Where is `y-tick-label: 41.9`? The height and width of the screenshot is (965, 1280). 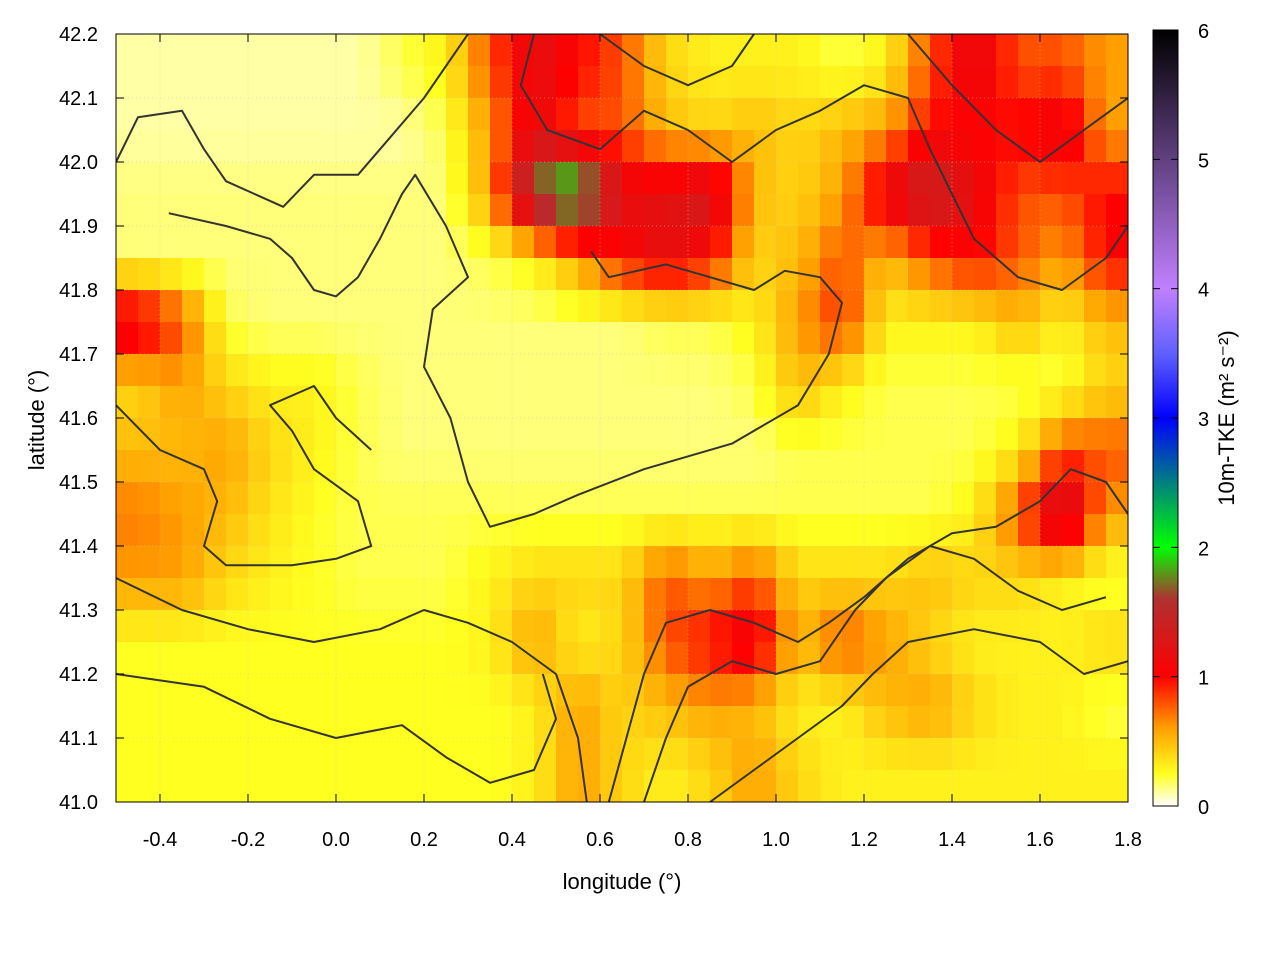
y-tick-label: 41.9 is located at coordinates (78, 227).